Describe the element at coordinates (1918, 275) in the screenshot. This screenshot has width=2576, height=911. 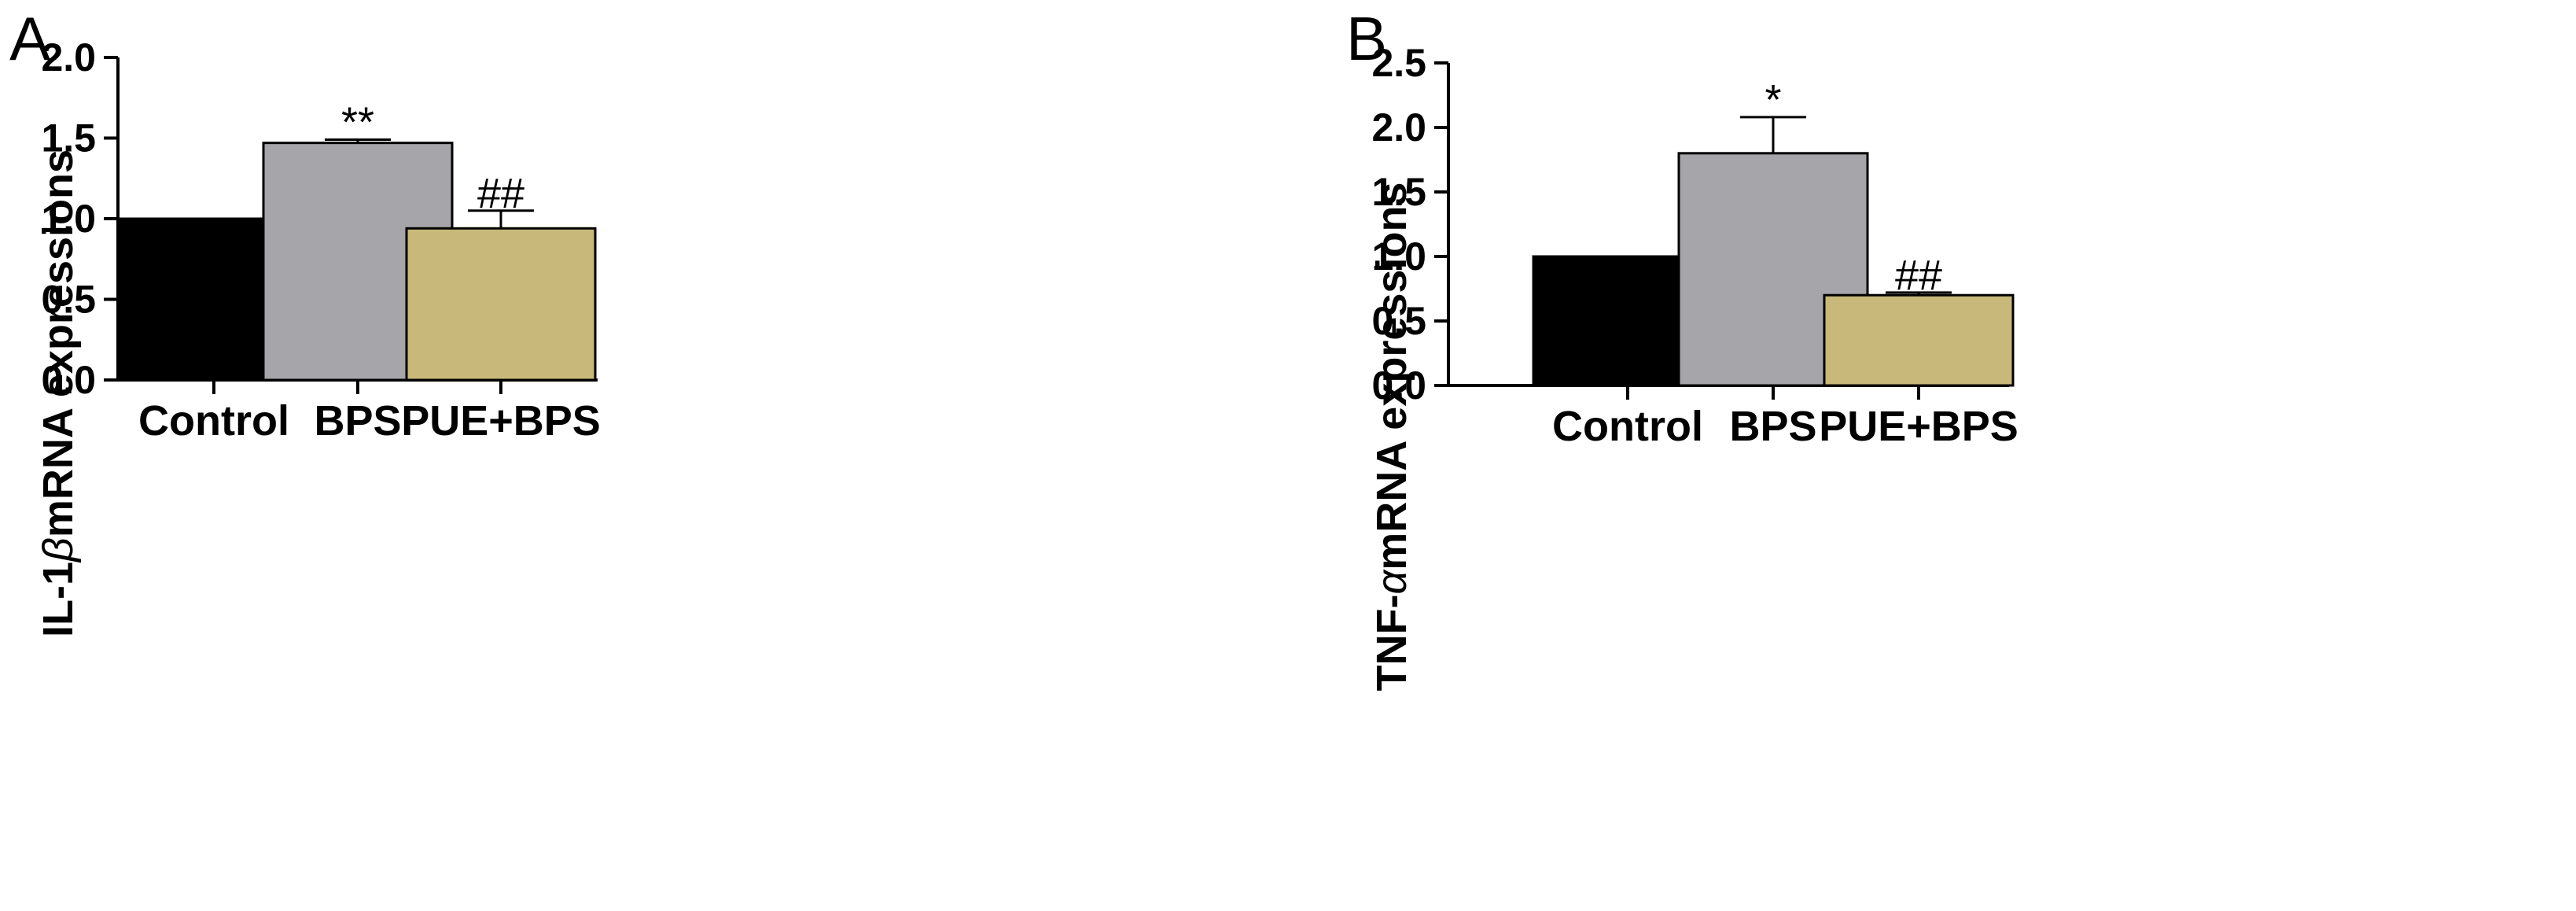
I see `significance-label-b-3: ##` at that location.